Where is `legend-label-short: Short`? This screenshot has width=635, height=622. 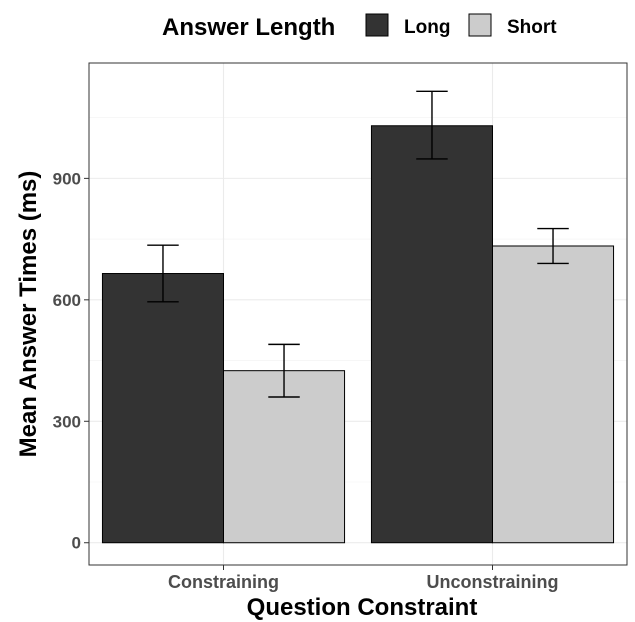 legend-label-short: Short is located at coordinates (532, 27).